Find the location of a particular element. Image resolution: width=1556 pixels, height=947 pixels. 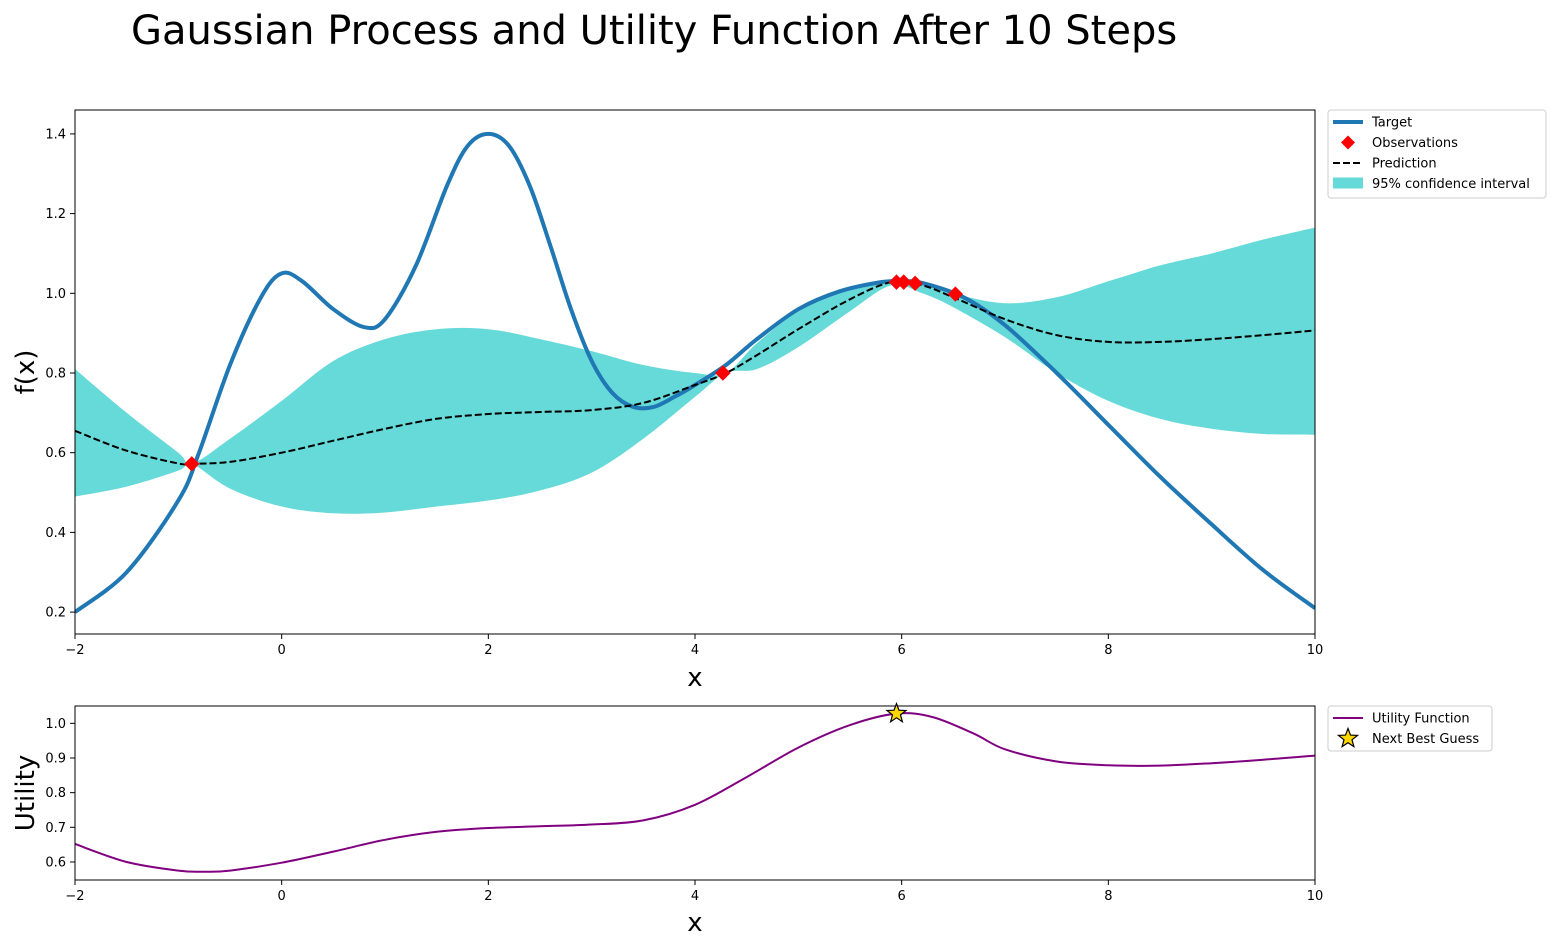

utility-x-tick-label: −2 is located at coordinates (74, 896).